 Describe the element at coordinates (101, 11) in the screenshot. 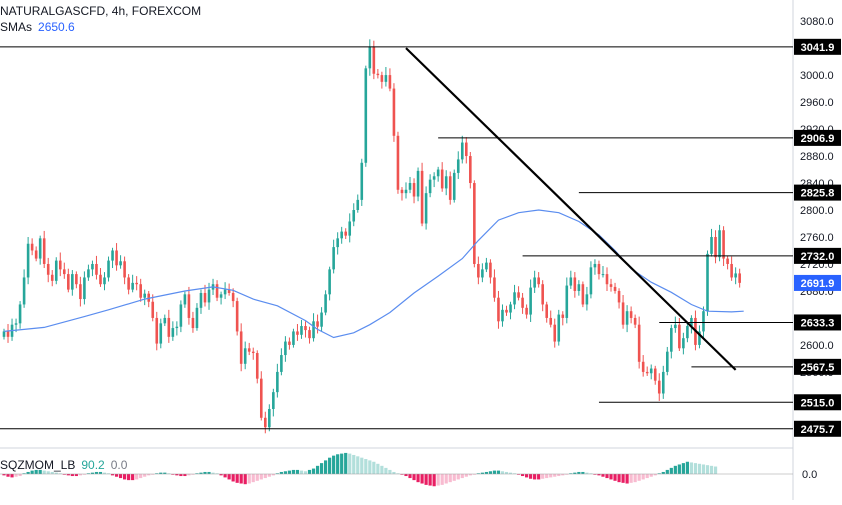

I see `symbol-title: NATURALGASCFD, 4h, FOREXCOM` at that location.